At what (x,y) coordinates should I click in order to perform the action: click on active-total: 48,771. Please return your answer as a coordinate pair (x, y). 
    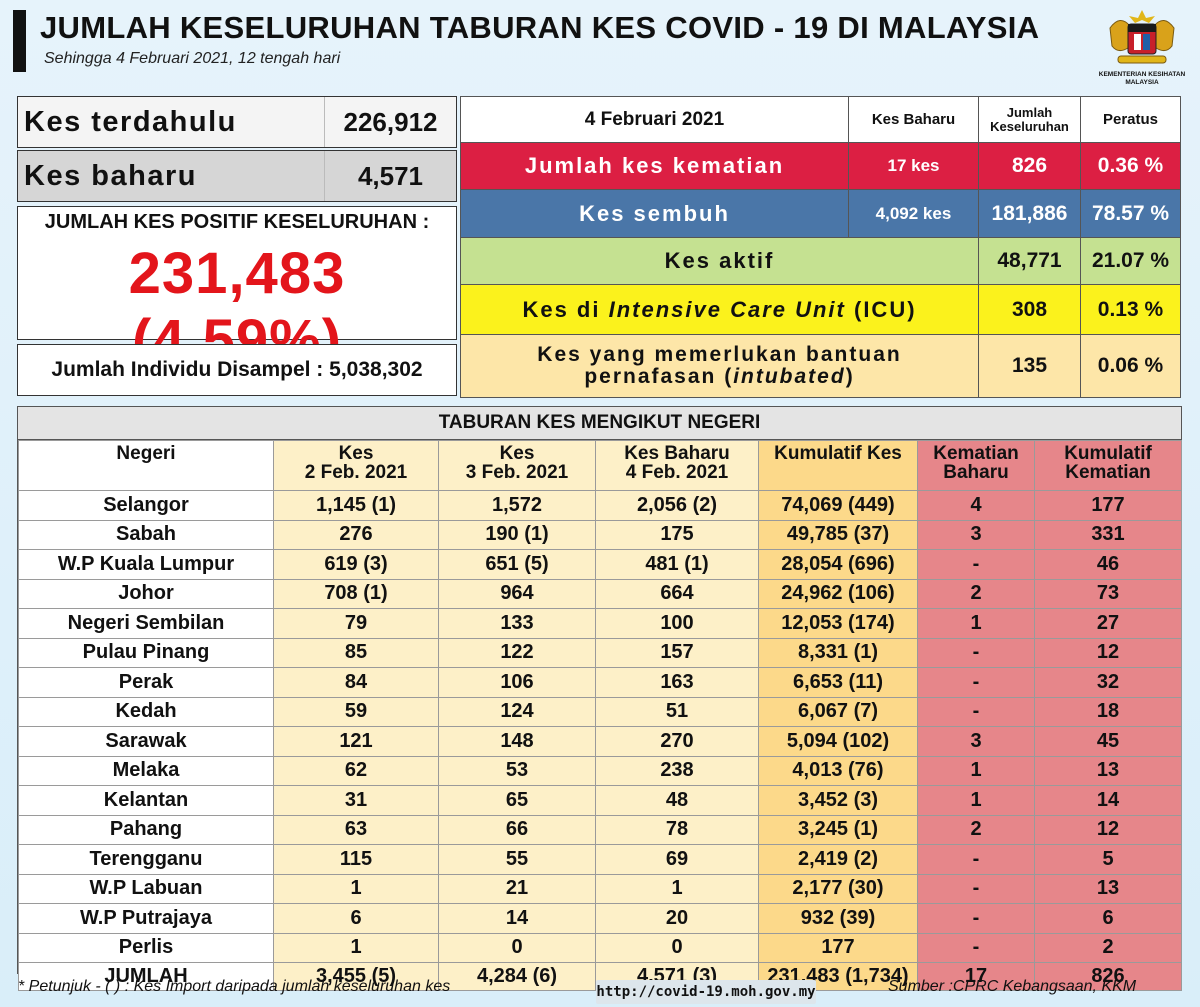
    Looking at the image, I should click on (1029, 260).